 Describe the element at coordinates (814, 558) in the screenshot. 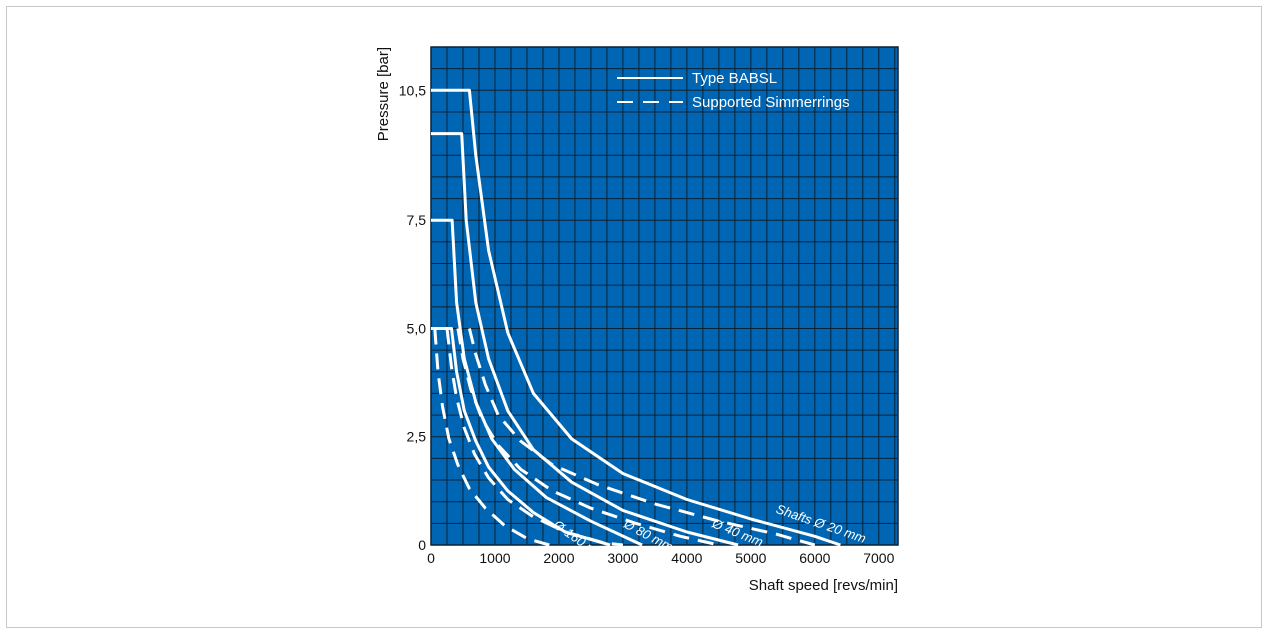

I see `x-tick-label: 6000` at that location.